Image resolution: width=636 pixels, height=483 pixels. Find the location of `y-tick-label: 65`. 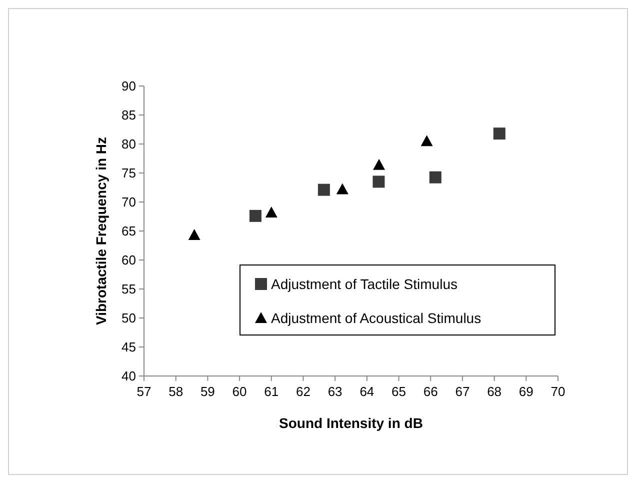

y-tick-label: 65 is located at coordinates (129, 231).